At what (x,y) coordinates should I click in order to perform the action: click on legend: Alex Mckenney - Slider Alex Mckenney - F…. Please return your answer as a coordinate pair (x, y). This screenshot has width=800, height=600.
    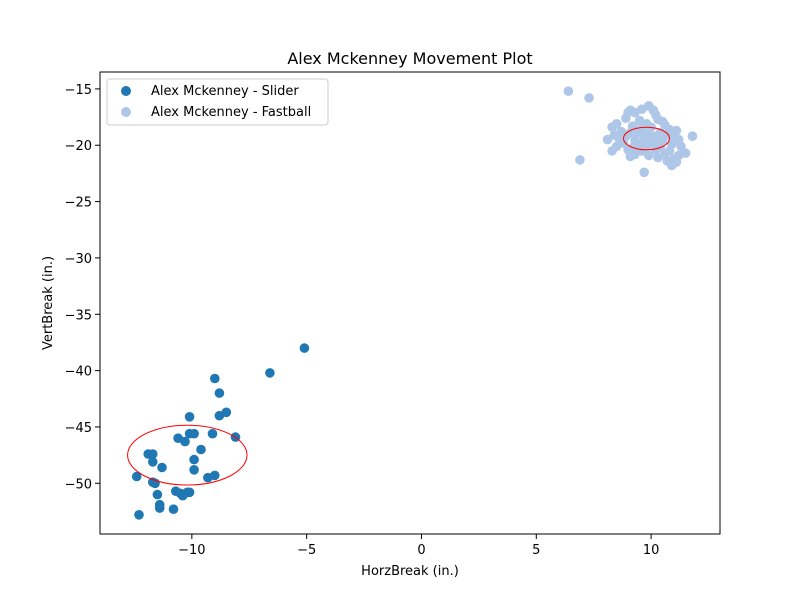
    Looking at the image, I should click on (217, 102).